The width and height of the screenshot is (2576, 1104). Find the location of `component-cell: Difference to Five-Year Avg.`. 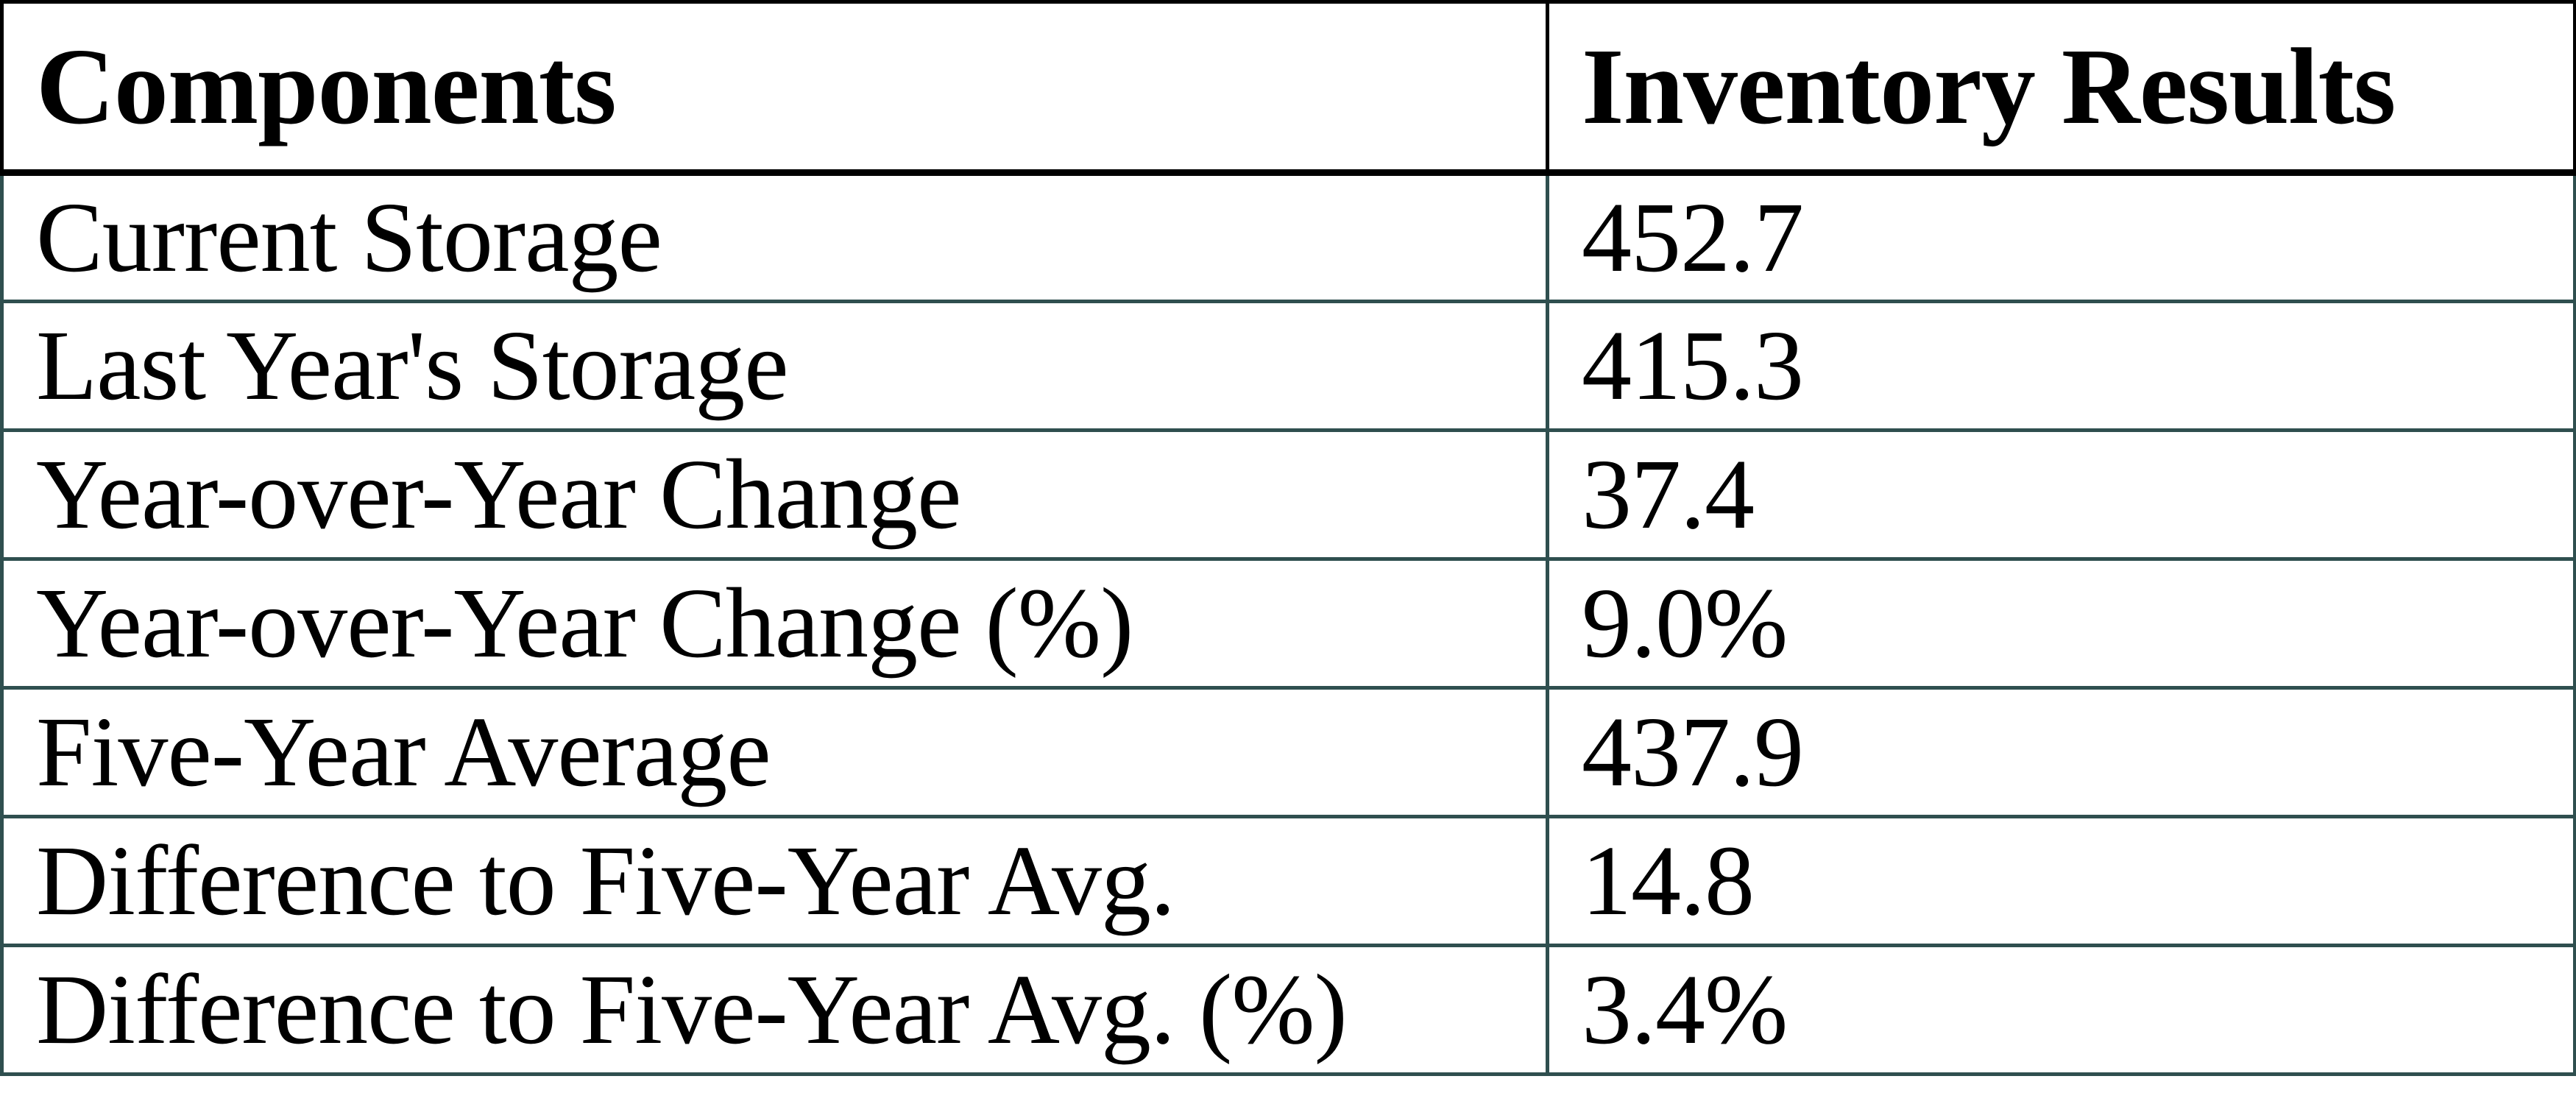

component-cell: Difference to Five-Year Avg. is located at coordinates (774, 881).